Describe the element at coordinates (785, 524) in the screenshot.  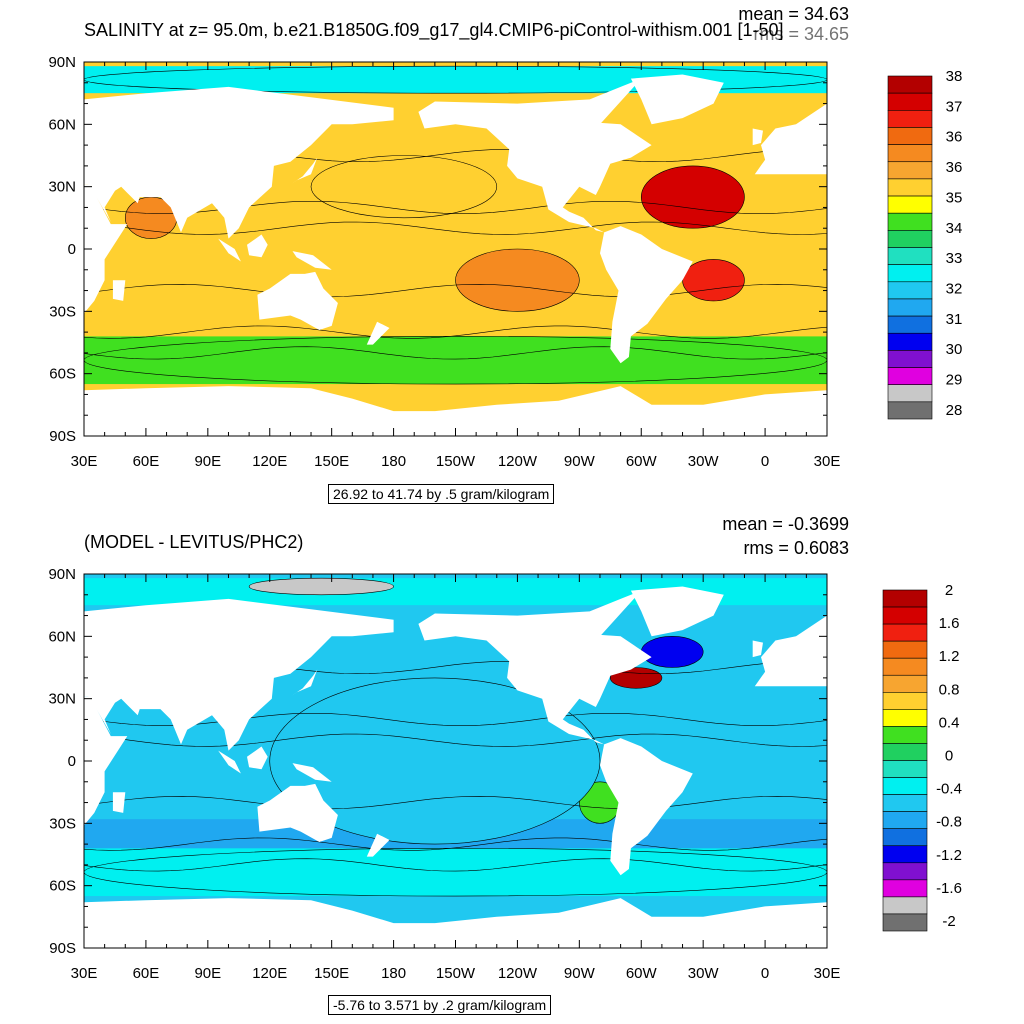
I see `mean-stat: mean = -0.3699` at that location.